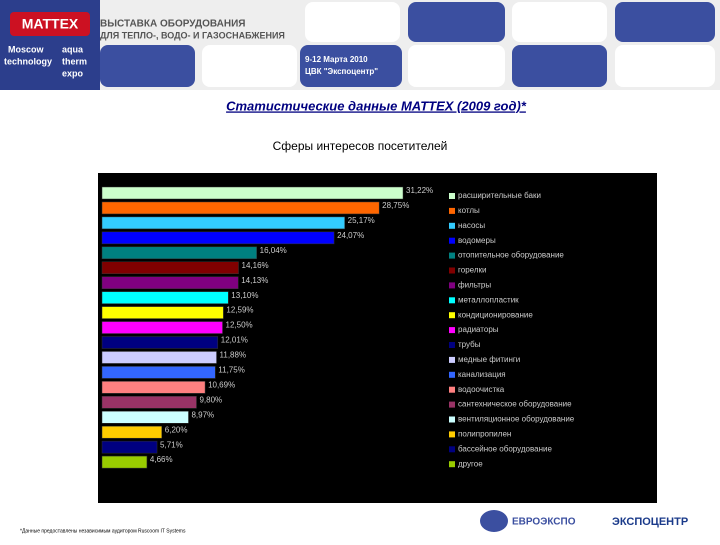  I want to click on logo-box, so click(50, 24).